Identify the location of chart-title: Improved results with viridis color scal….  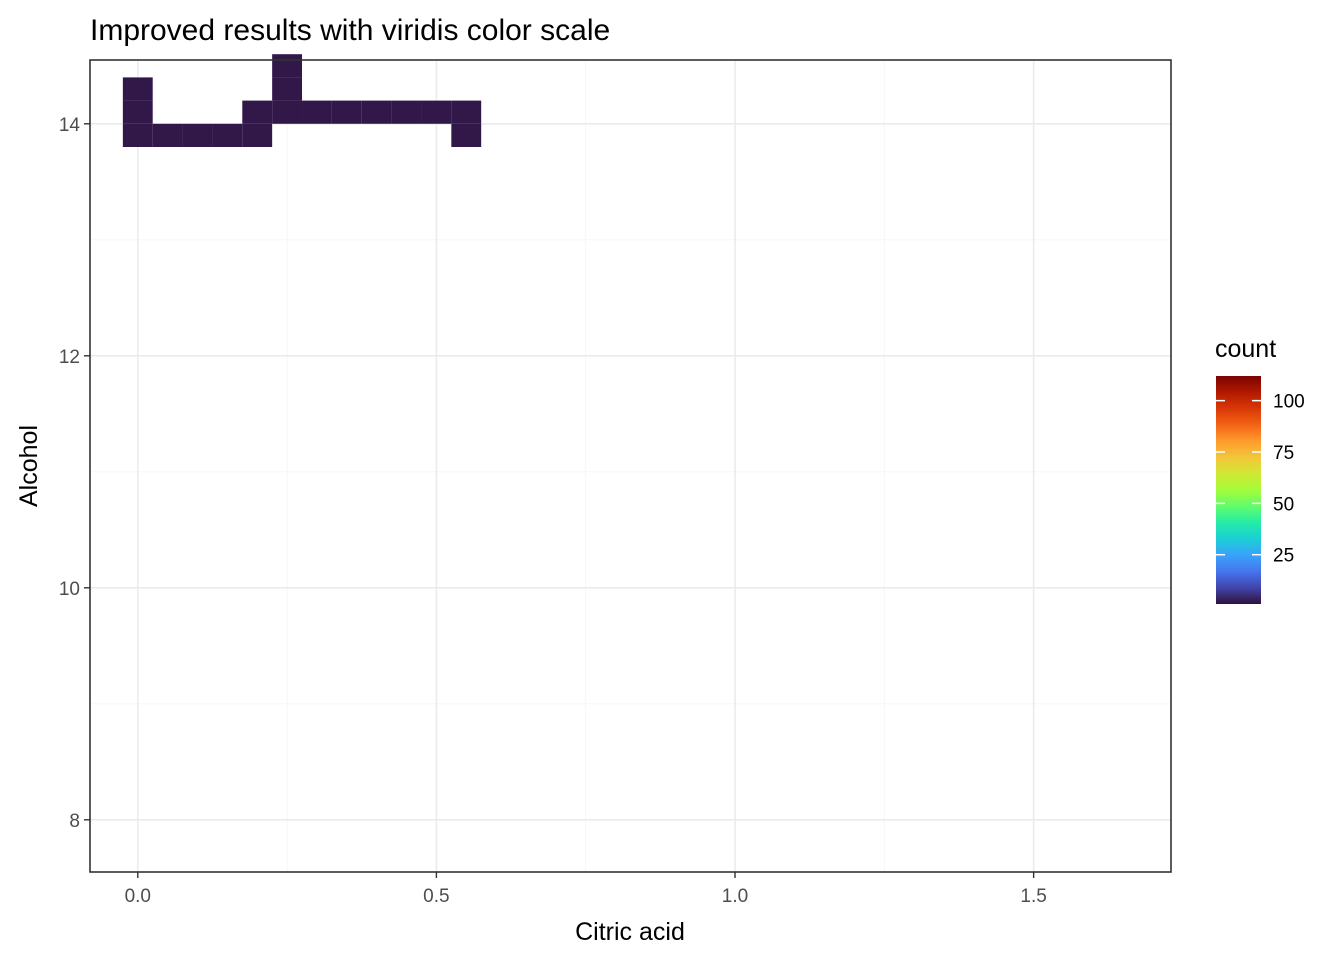
(350, 30).